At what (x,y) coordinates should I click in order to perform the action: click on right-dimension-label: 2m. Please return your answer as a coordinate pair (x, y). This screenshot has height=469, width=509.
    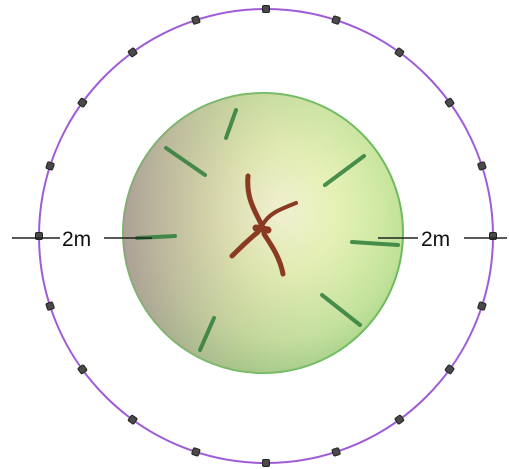
    Looking at the image, I should click on (435, 239).